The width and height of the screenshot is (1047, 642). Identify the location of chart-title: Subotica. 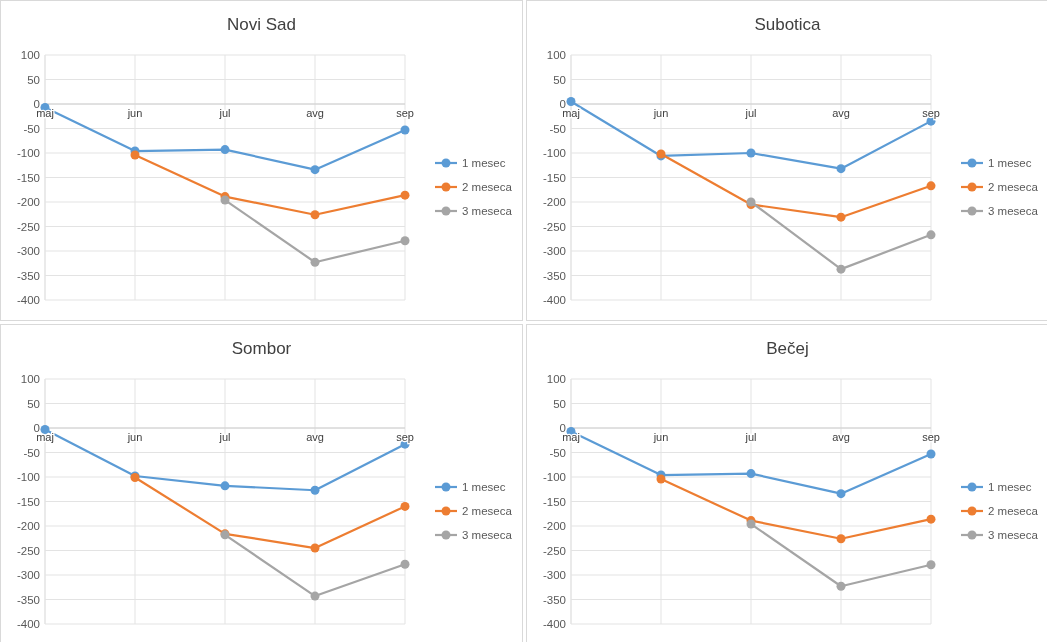
(788, 24).